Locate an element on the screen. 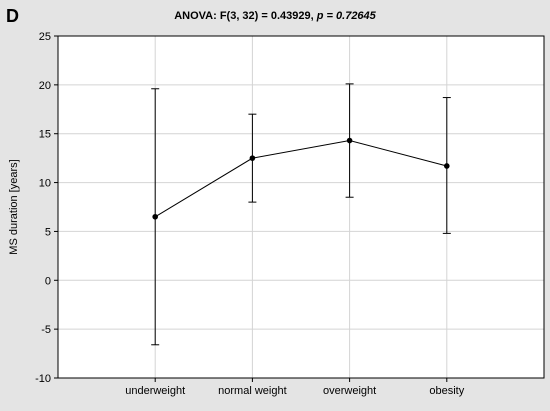  y-tick-label: 5 is located at coordinates (48, 232).